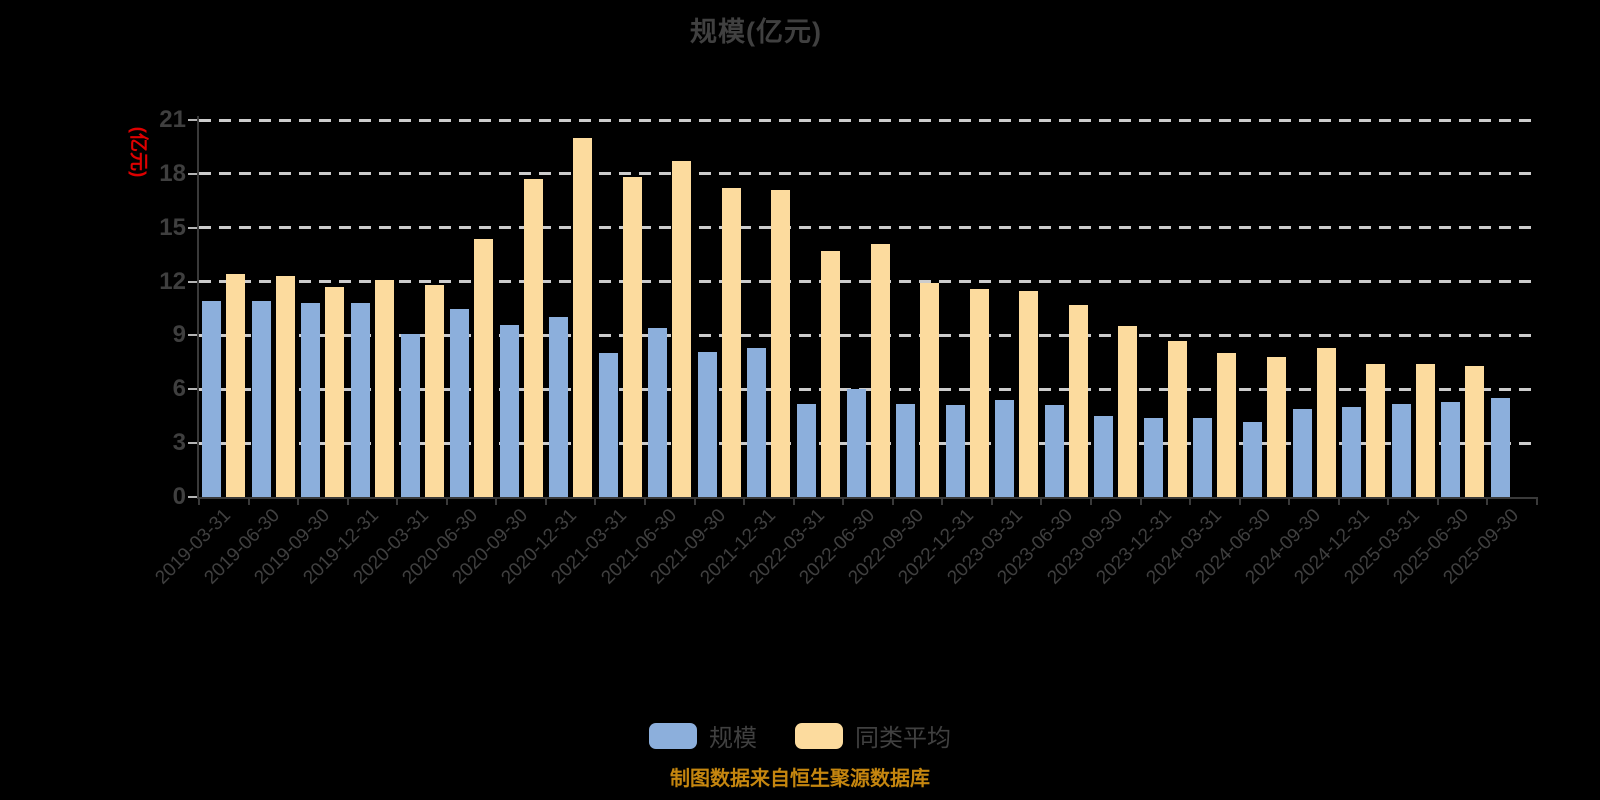 The image size is (1600, 800). What do you see at coordinates (179, 389) in the screenshot?
I see `y-axis-label-6: 6` at bounding box center [179, 389].